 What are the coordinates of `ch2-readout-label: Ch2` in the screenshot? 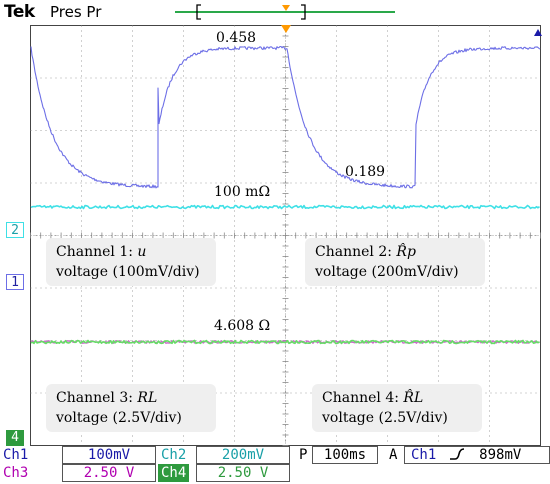 It's located at (174, 455).